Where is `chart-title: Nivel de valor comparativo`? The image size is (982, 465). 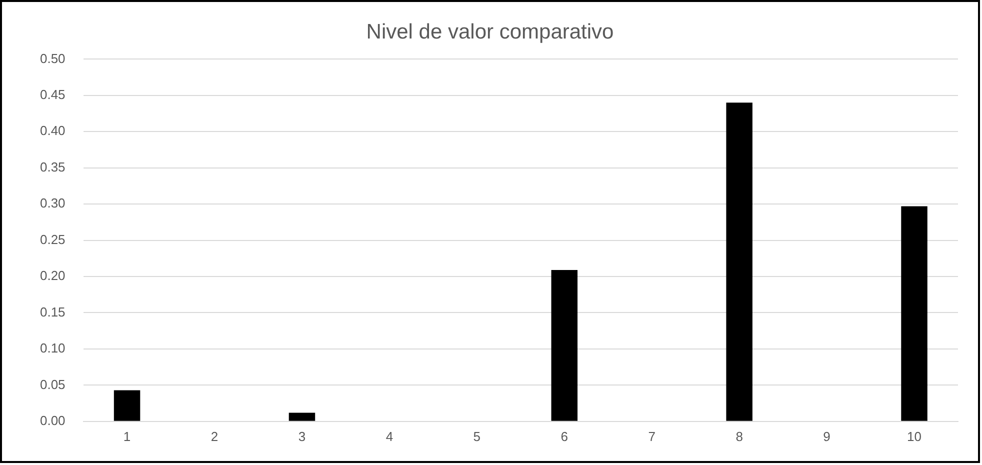
chart-title: Nivel de valor comparativo is located at coordinates (490, 32).